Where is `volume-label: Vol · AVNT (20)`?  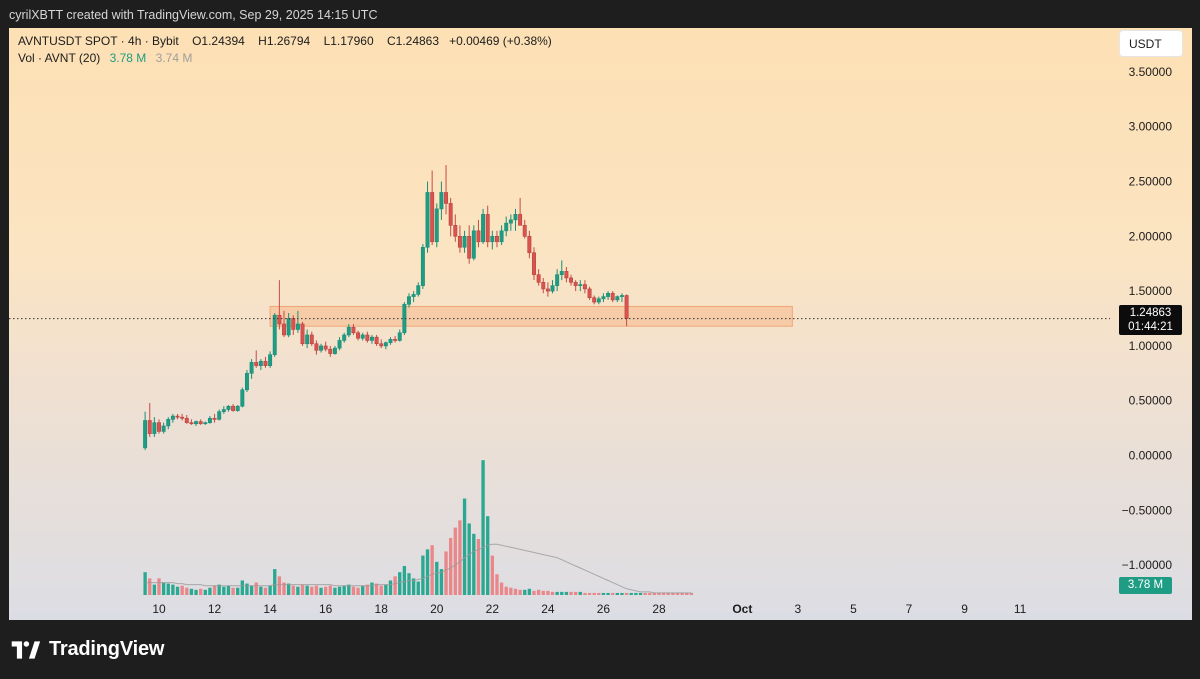 volume-label: Vol · AVNT (20) is located at coordinates (59, 58).